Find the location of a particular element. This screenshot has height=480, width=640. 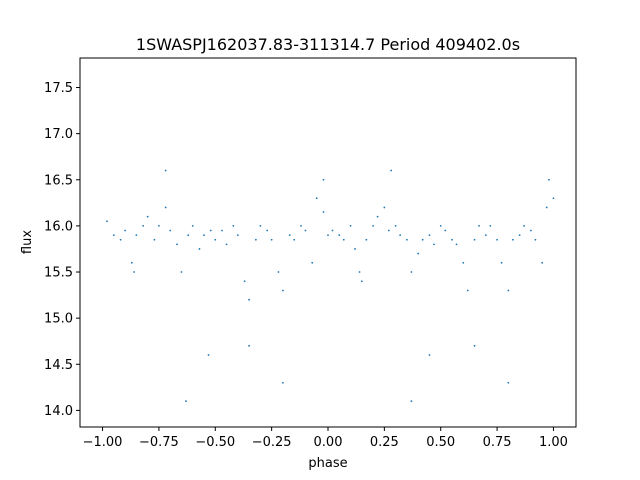

x-tick-label: −1.00 is located at coordinates (103, 442).